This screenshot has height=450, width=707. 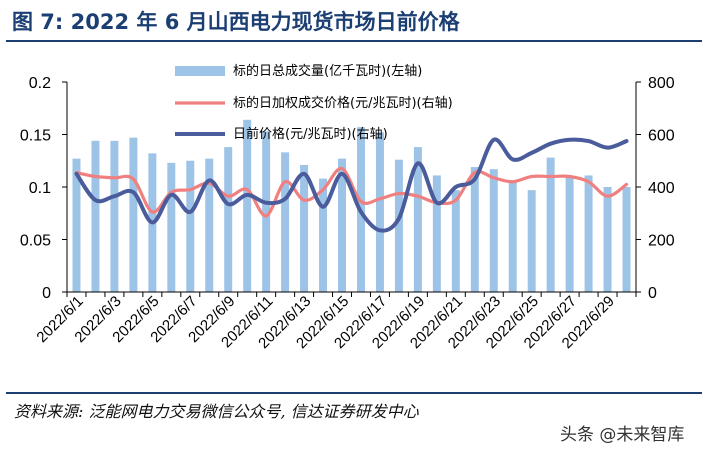 I want to click on left-tick-label: 0.05, so click(x=35, y=241).